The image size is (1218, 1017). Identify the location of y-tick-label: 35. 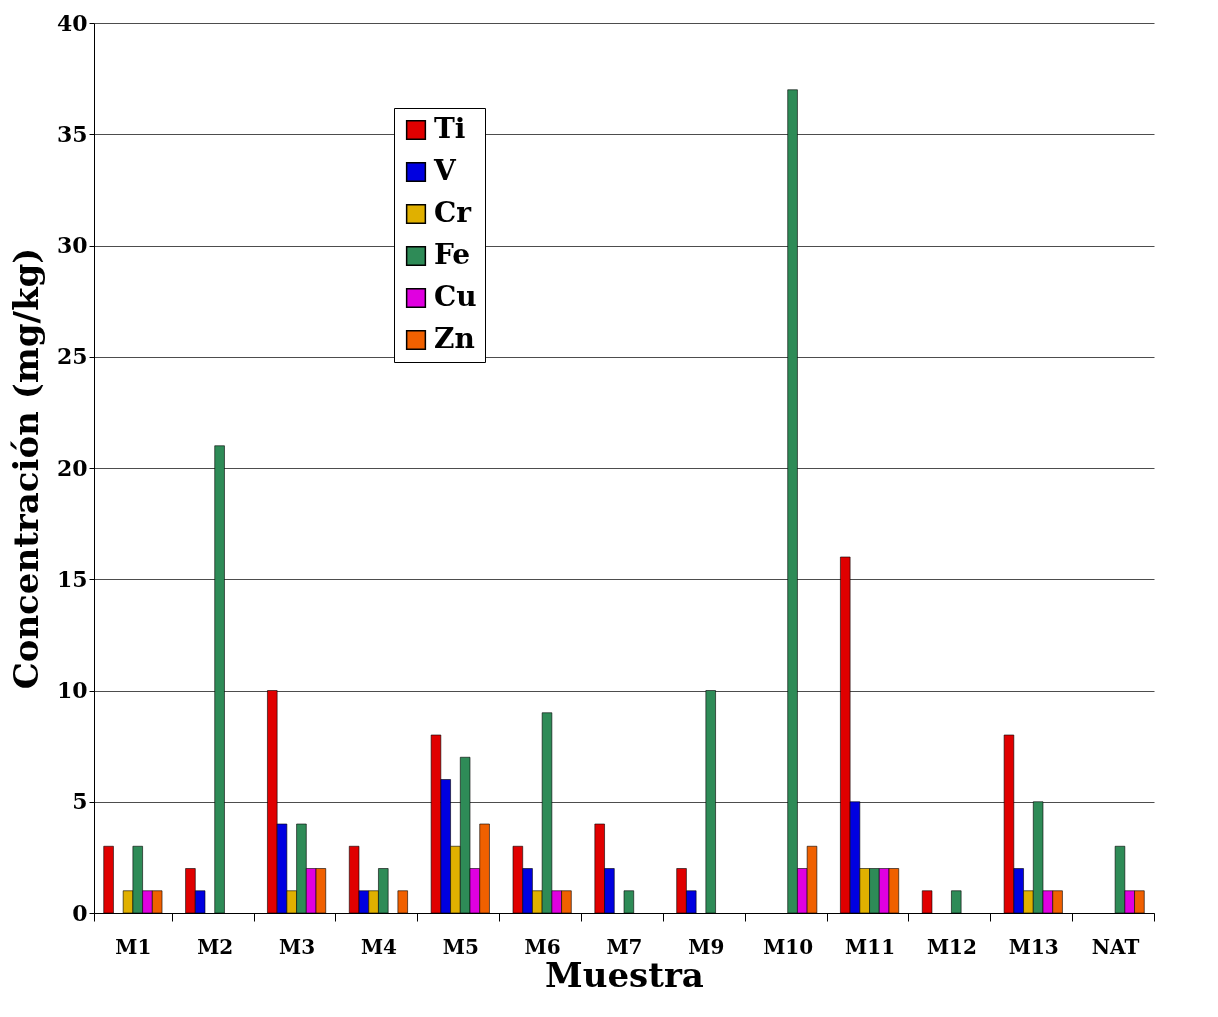
(72, 133).